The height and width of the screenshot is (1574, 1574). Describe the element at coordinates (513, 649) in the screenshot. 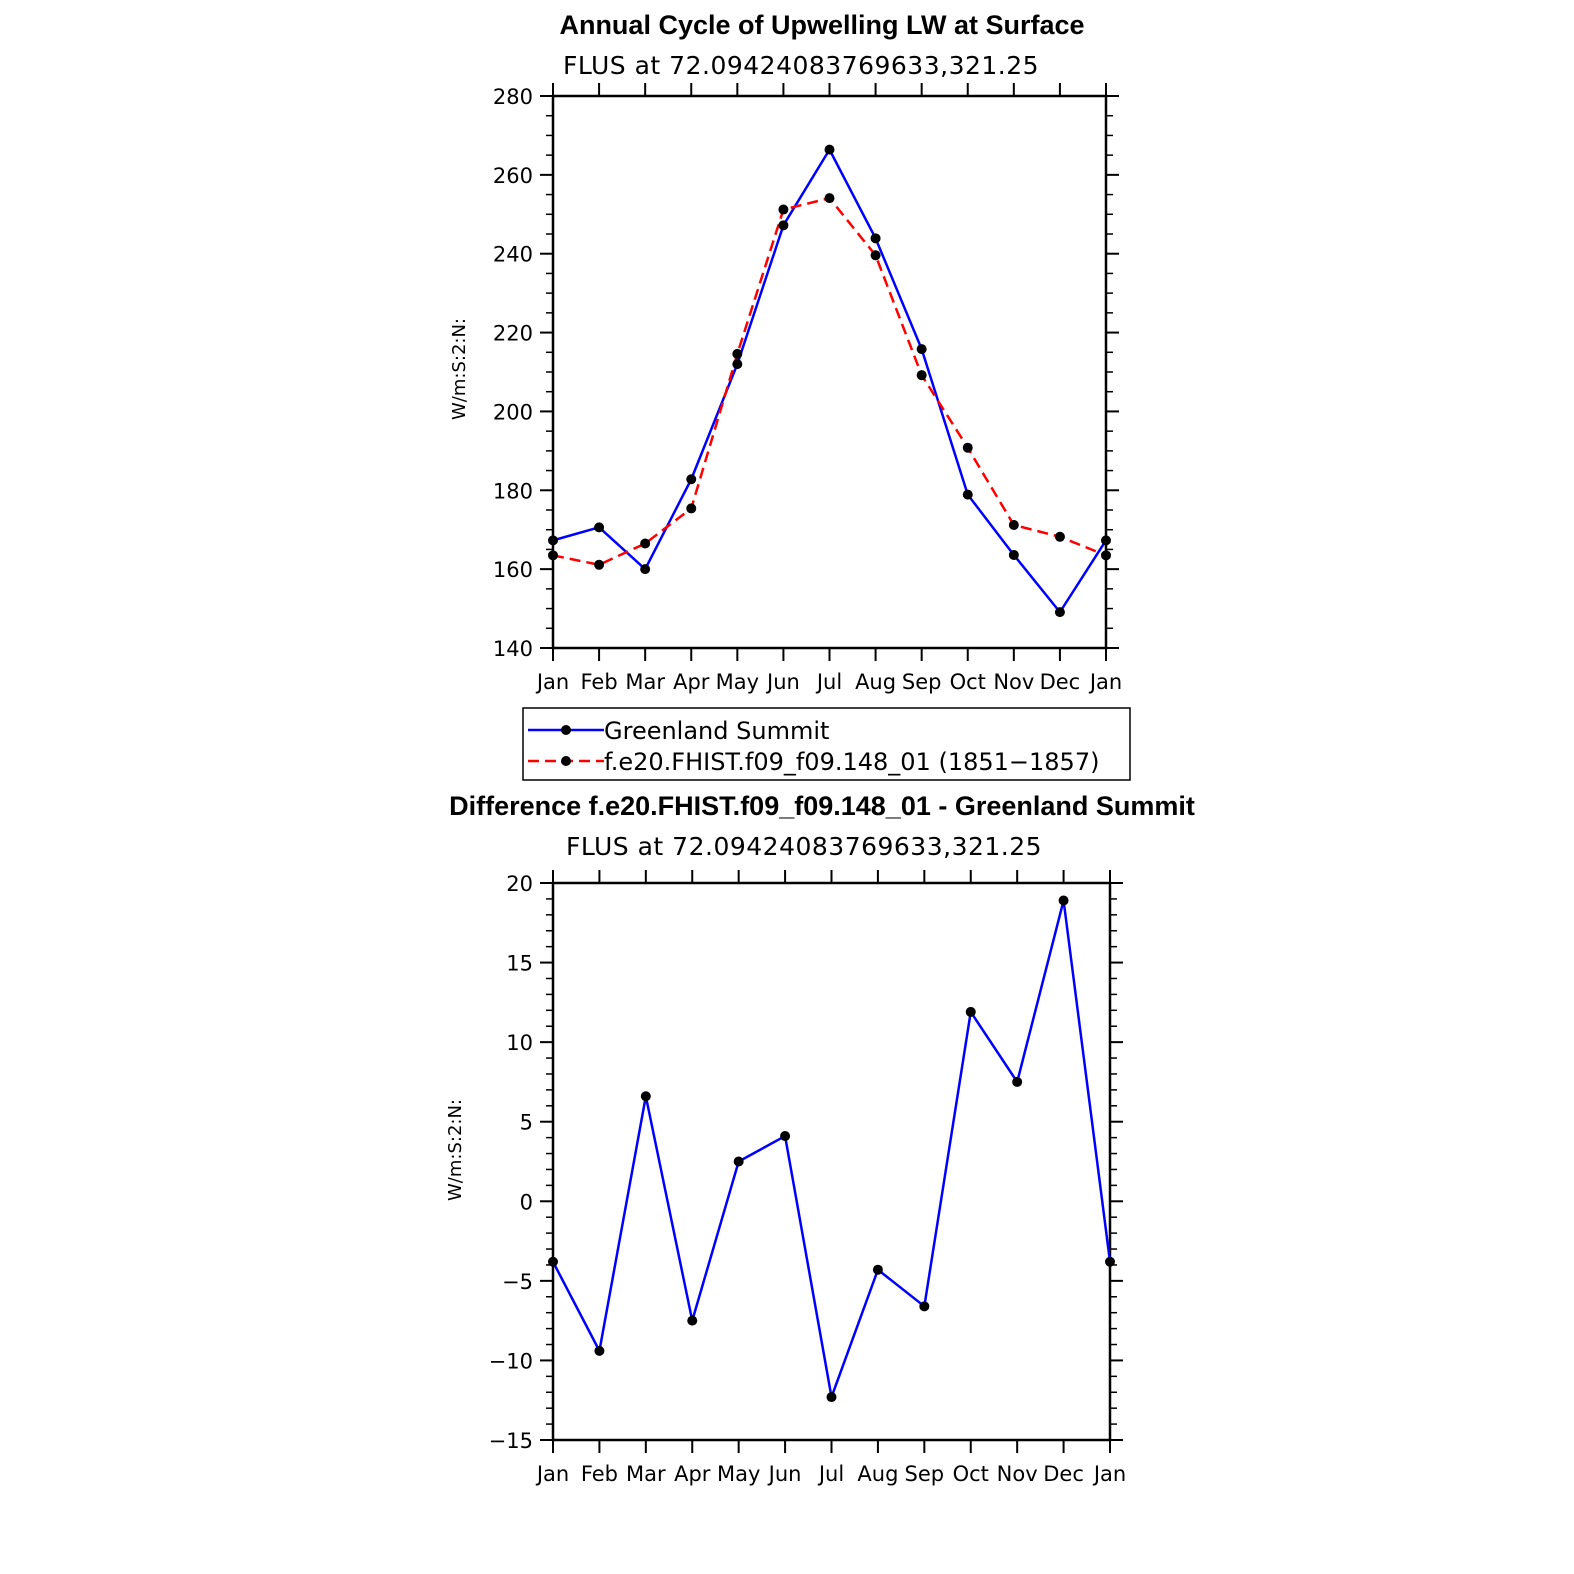

I see `chart-1-y-tick-label: 140` at that location.